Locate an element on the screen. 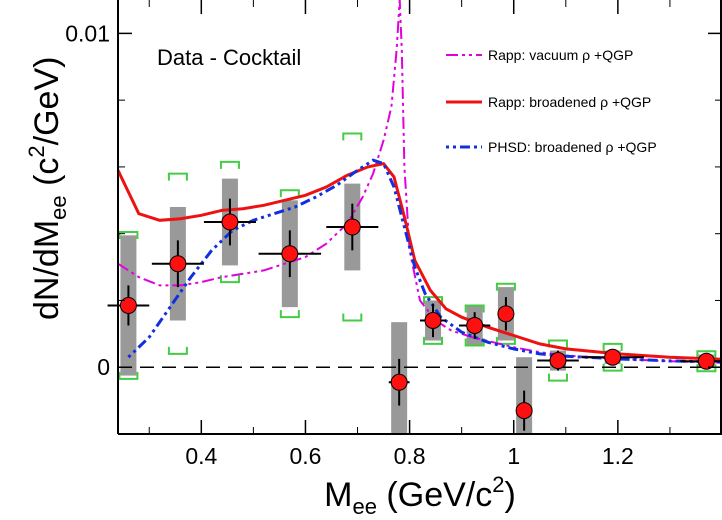  x-tick-label-4: 1.2 is located at coordinates (618, 456).